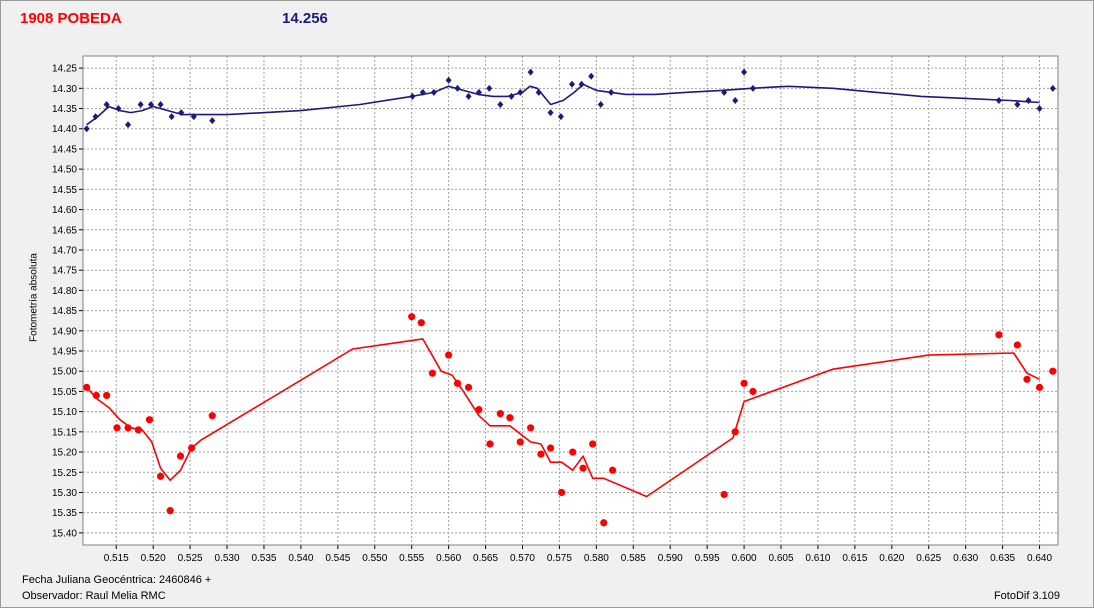 This screenshot has width=1094, height=608. Describe the element at coordinates (563, 104) in the screenshot. I see `series-1-trend-line` at that location.